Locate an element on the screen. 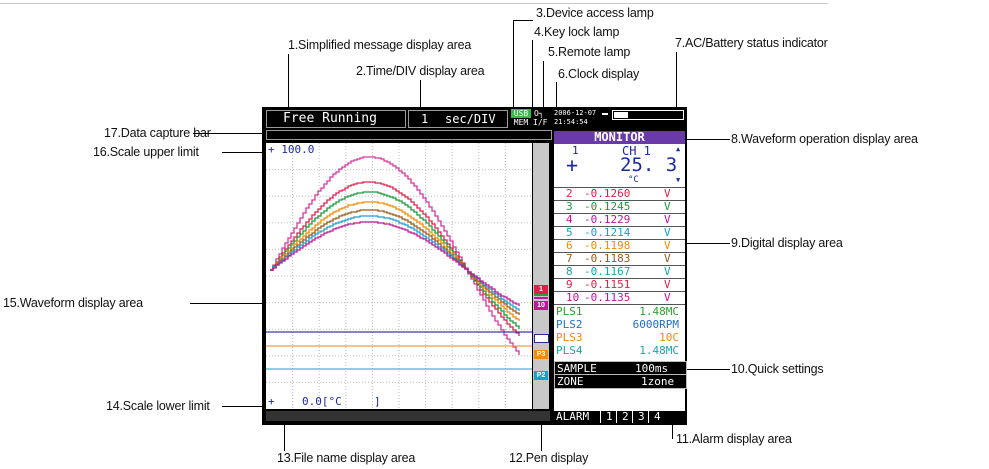 The width and height of the screenshot is (989, 469). ch1-number: 1 is located at coordinates (575, 150).